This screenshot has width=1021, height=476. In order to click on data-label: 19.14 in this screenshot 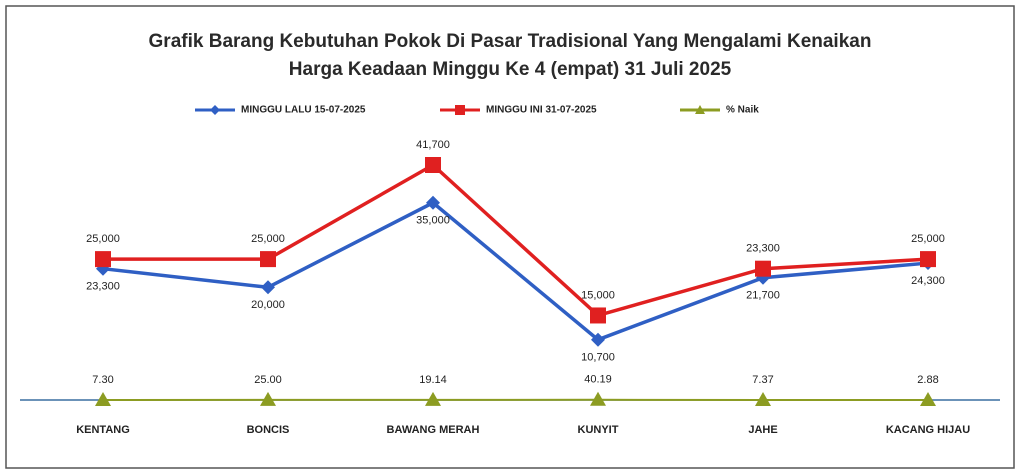, I will do `click(433, 380)`.